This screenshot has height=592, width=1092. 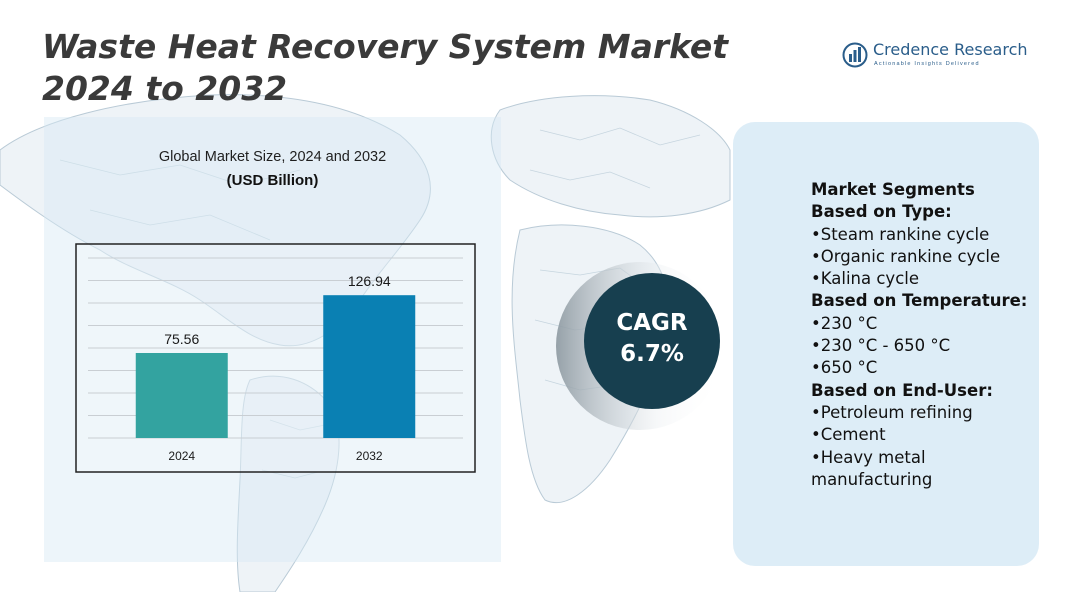 I want to click on segment-item: •Petroleum refining, so click(x=892, y=412).